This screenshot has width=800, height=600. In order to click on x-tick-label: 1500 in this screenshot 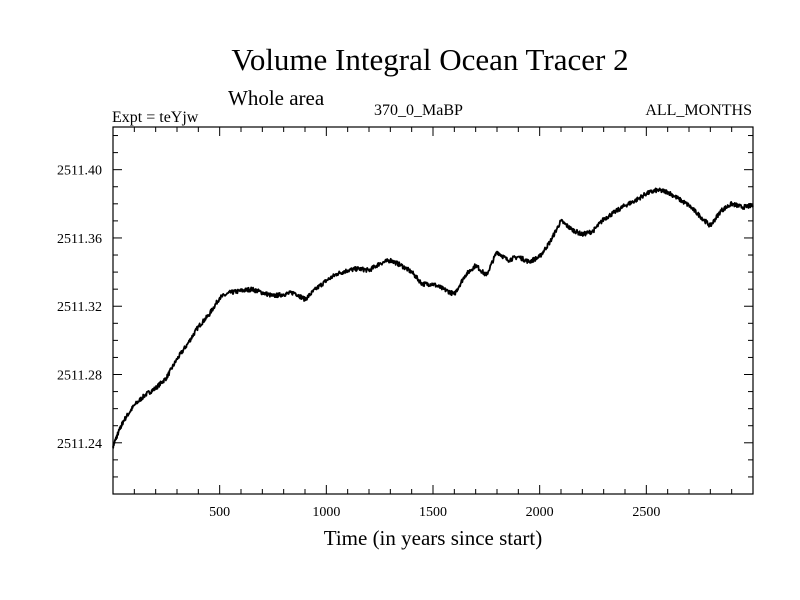, I will do `click(433, 512)`.